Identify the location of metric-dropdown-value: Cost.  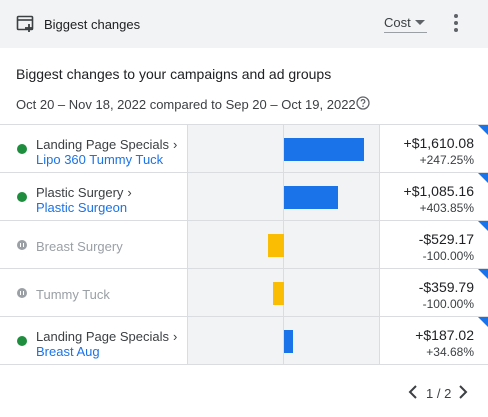
(397, 22).